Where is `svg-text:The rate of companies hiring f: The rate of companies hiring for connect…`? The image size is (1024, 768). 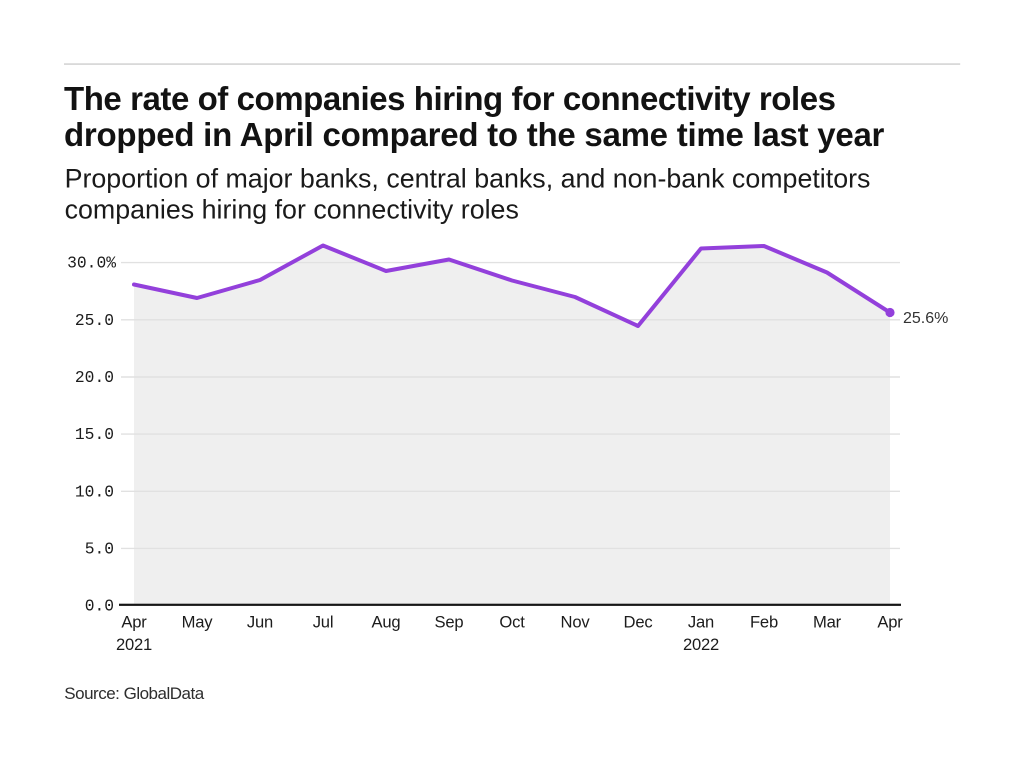
svg-text:The rate of companies hiring f: The rate of companies hiring for connect… is located at coordinates (450, 98).